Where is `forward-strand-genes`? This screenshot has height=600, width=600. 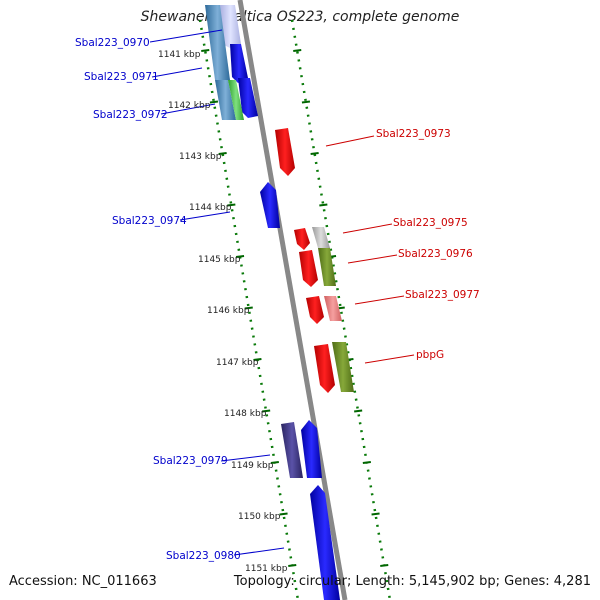
forward-strand-genes is located at coordinates (305, 260).